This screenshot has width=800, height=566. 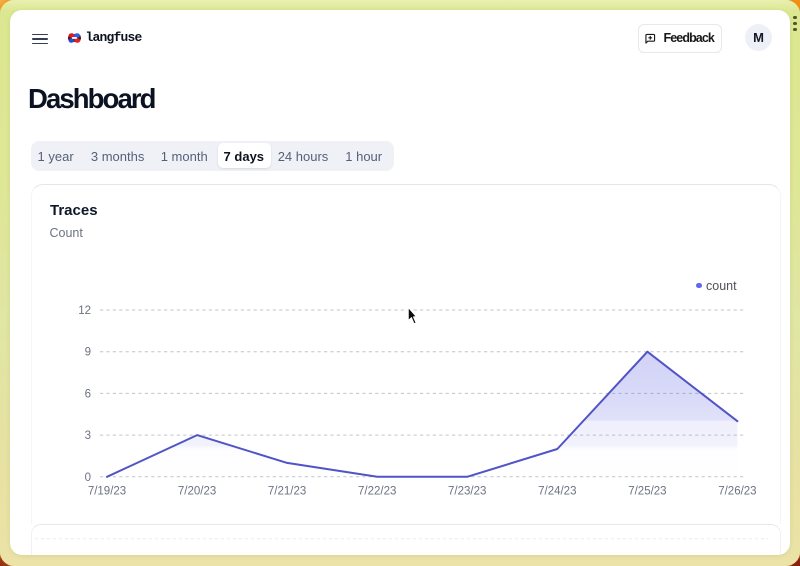 I want to click on svg-text: 9, so click(x=88, y=353).